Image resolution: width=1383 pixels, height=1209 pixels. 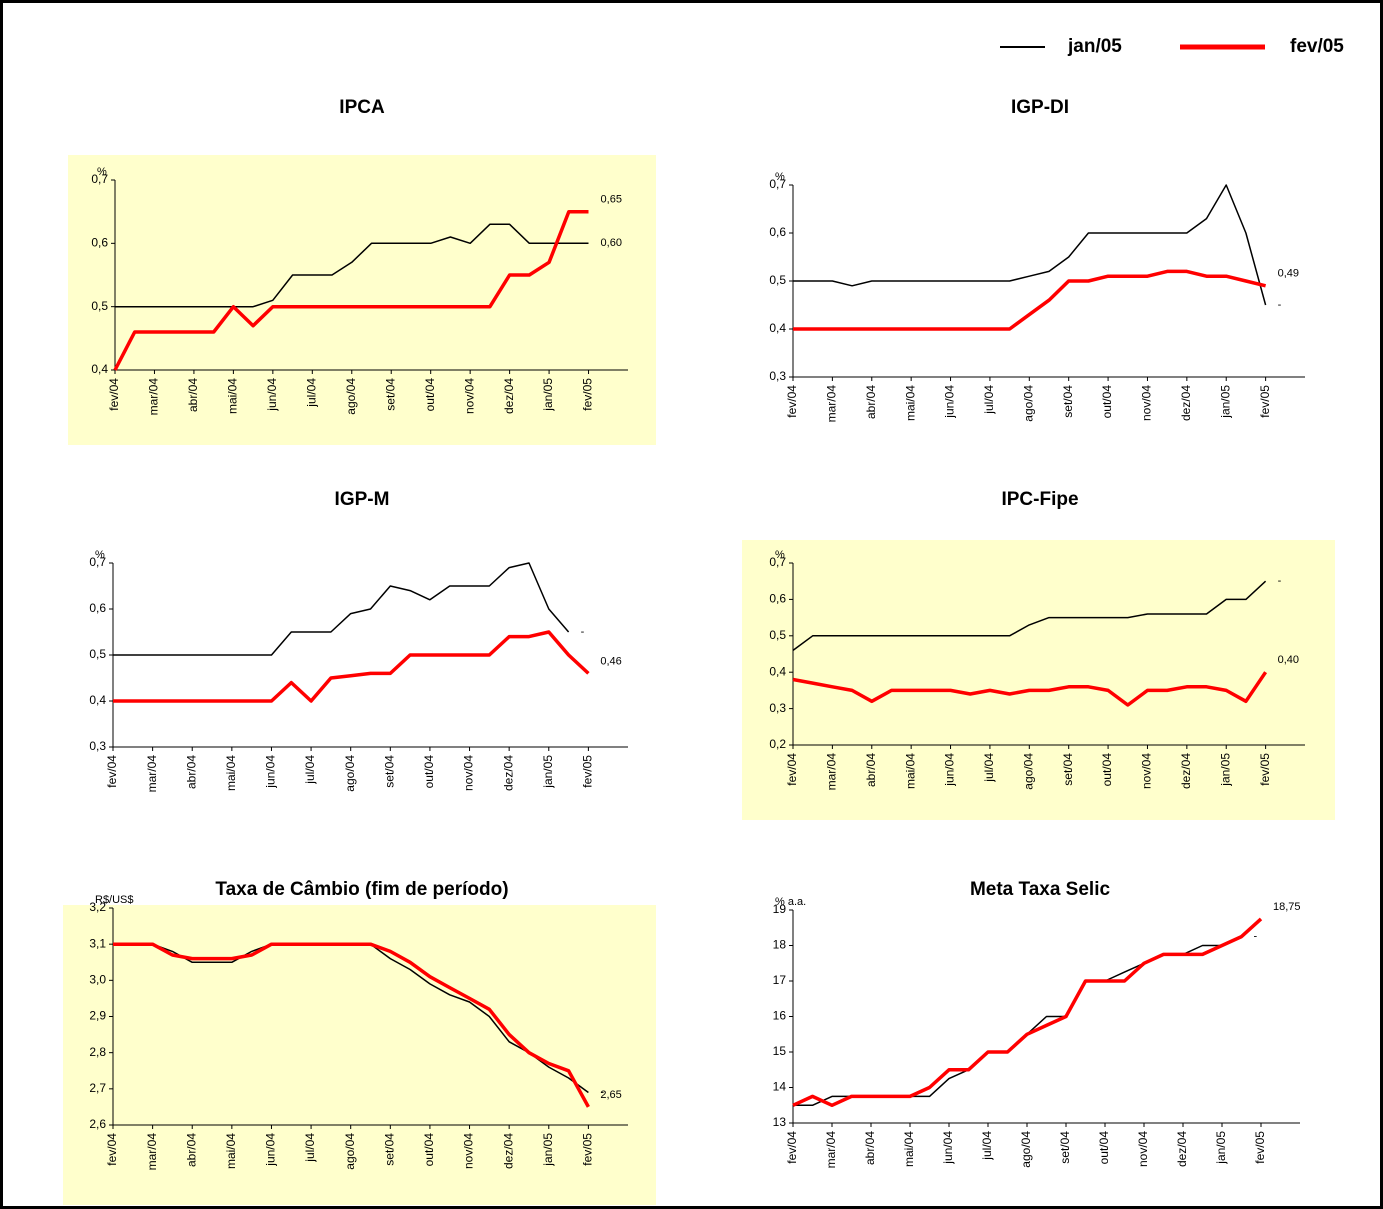 I want to click on y-axis-label: % a.a., so click(x=790, y=902).